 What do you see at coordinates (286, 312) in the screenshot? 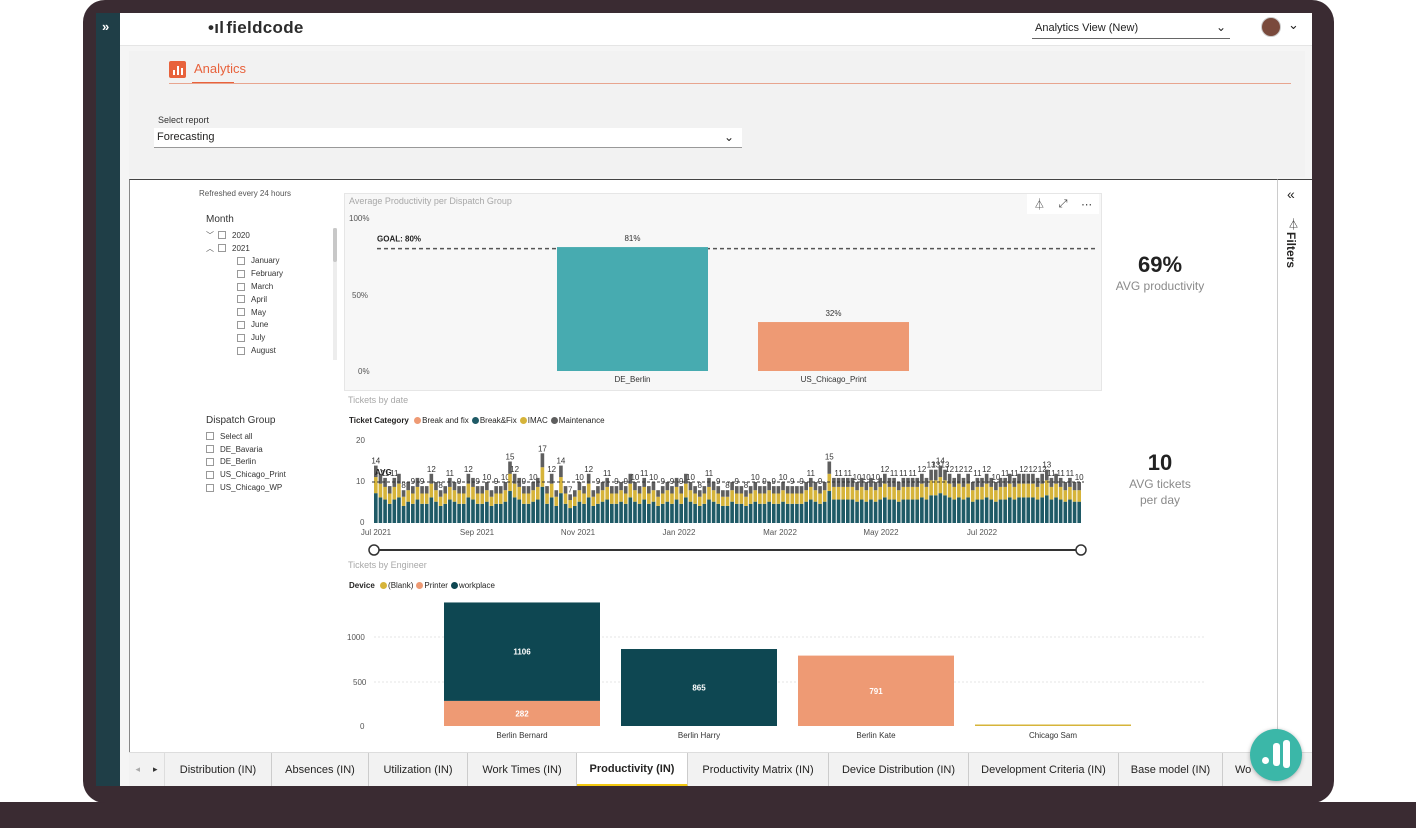
I see `slicer-month-row: May` at bounding box center [286, 312].